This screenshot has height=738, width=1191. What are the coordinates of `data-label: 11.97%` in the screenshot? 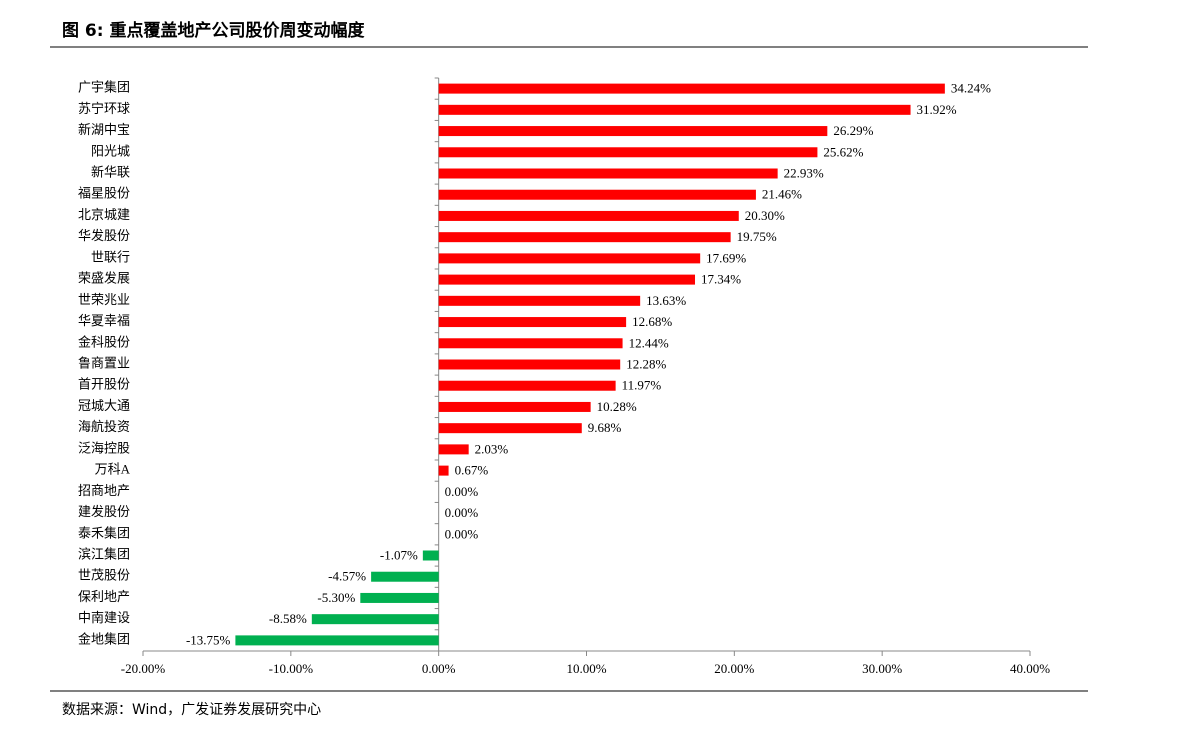 It's located at (642, 385).